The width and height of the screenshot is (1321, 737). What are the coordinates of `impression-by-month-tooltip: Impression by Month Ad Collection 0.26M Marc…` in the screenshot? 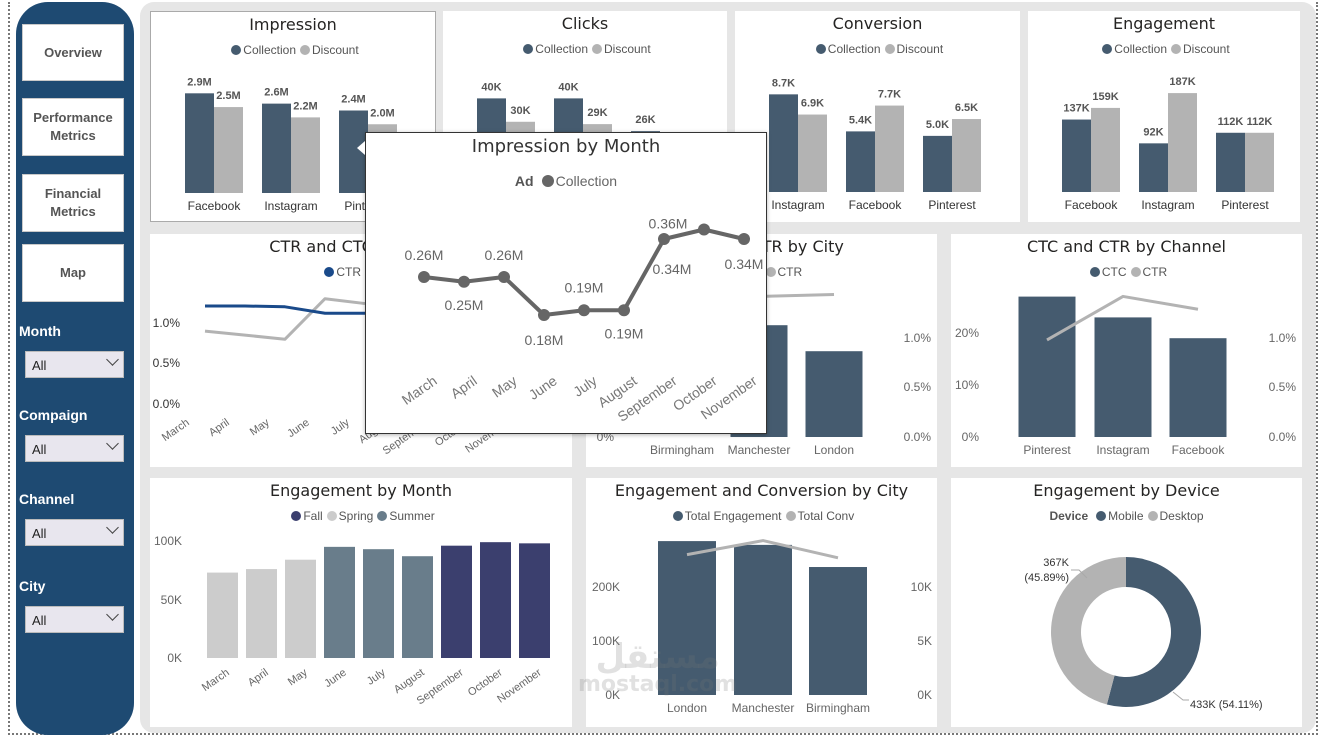 It's located at (566, 283).